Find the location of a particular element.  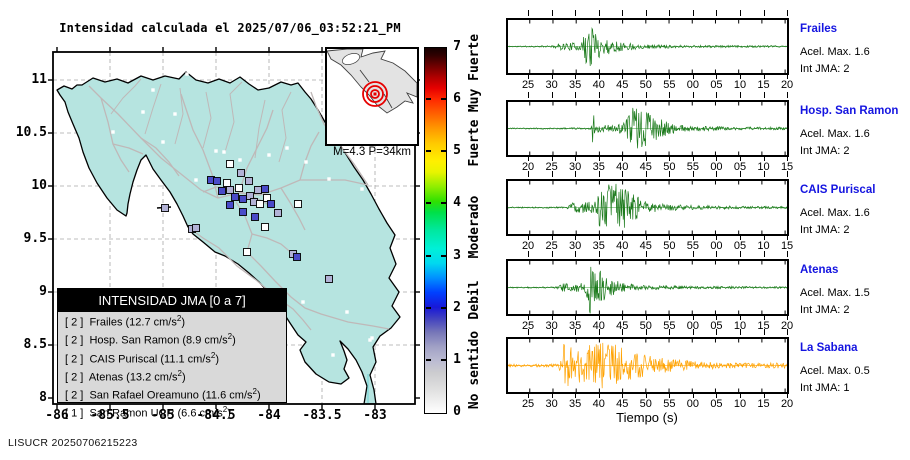

epicenter-rings-icon is located at coordinates (375, 94).